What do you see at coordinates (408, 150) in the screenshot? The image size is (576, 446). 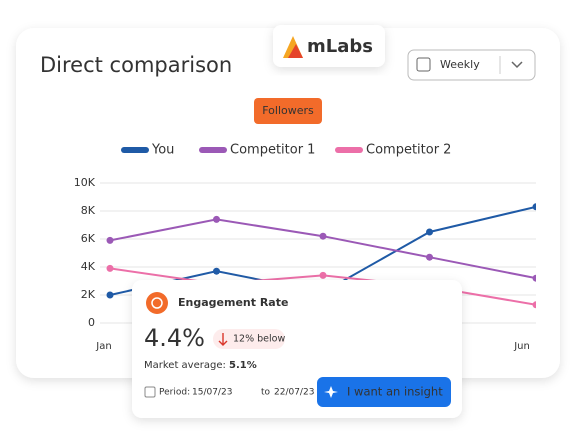 I see `legend-label: Competitor 2` at bounding box center [408, 150].